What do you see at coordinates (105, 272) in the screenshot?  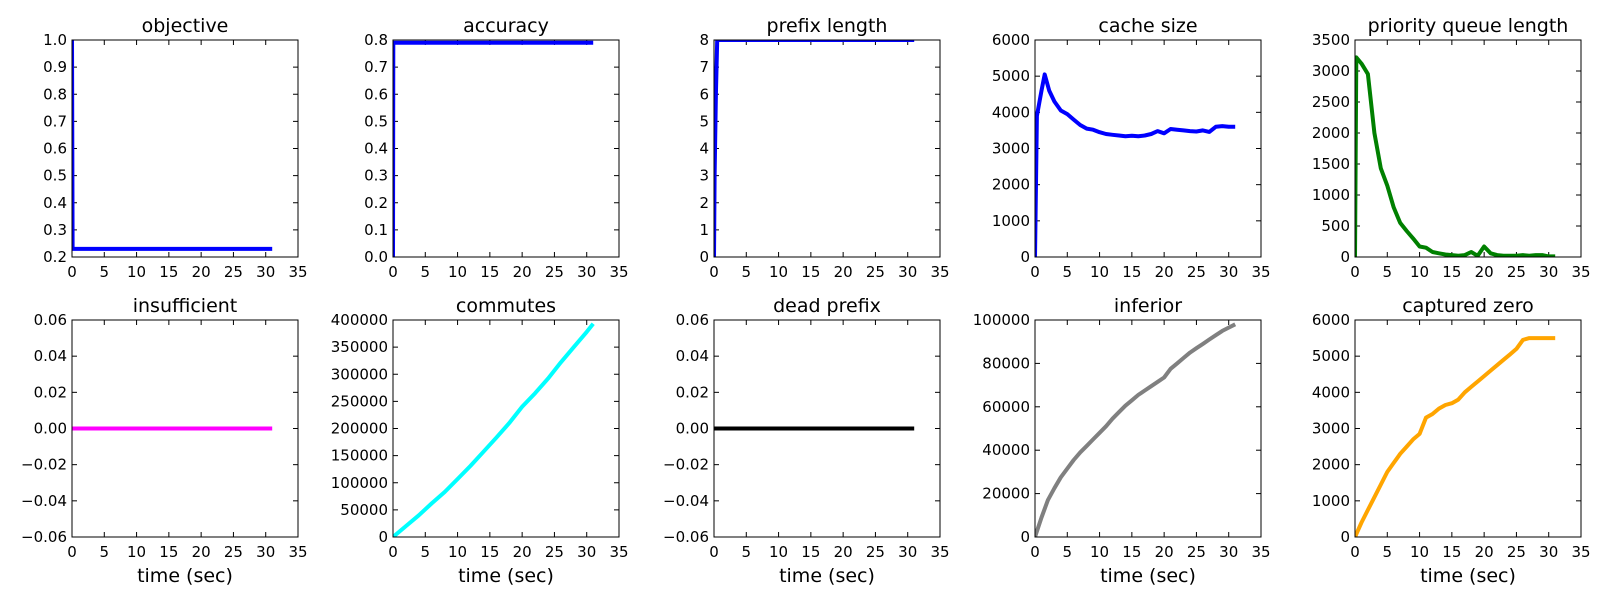 I see `x-tick-label: 5` at bounding box center [105, 272].